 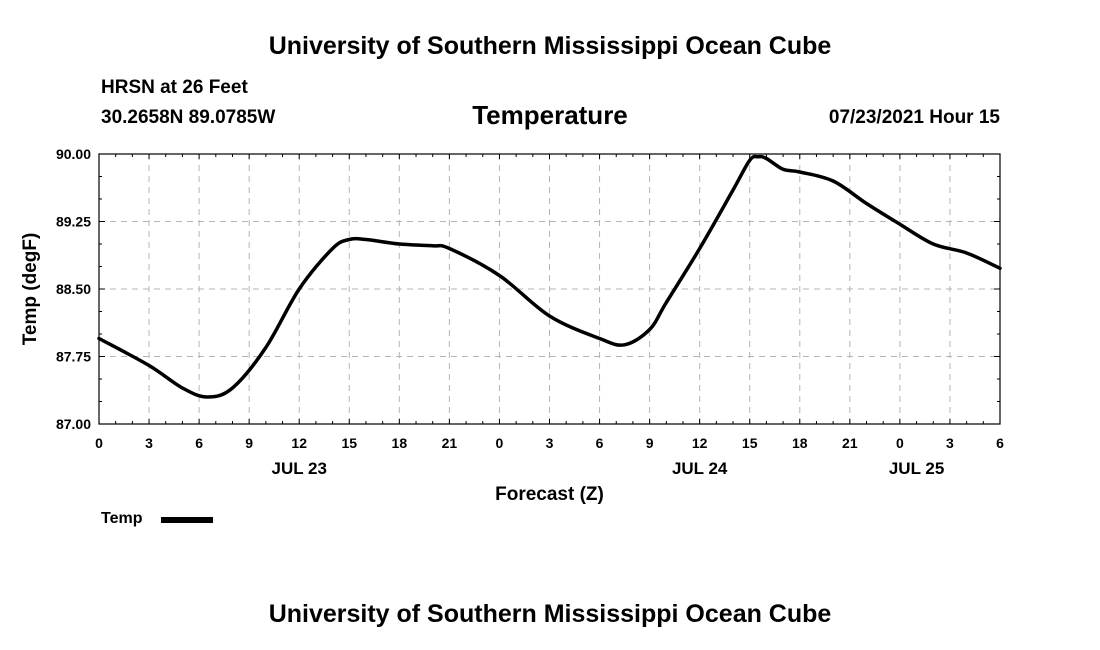 What do you see at coordinates (73, 357) in the screenshot?
I see `y-tick-label: 87.75` at bounding box center [73, 357].